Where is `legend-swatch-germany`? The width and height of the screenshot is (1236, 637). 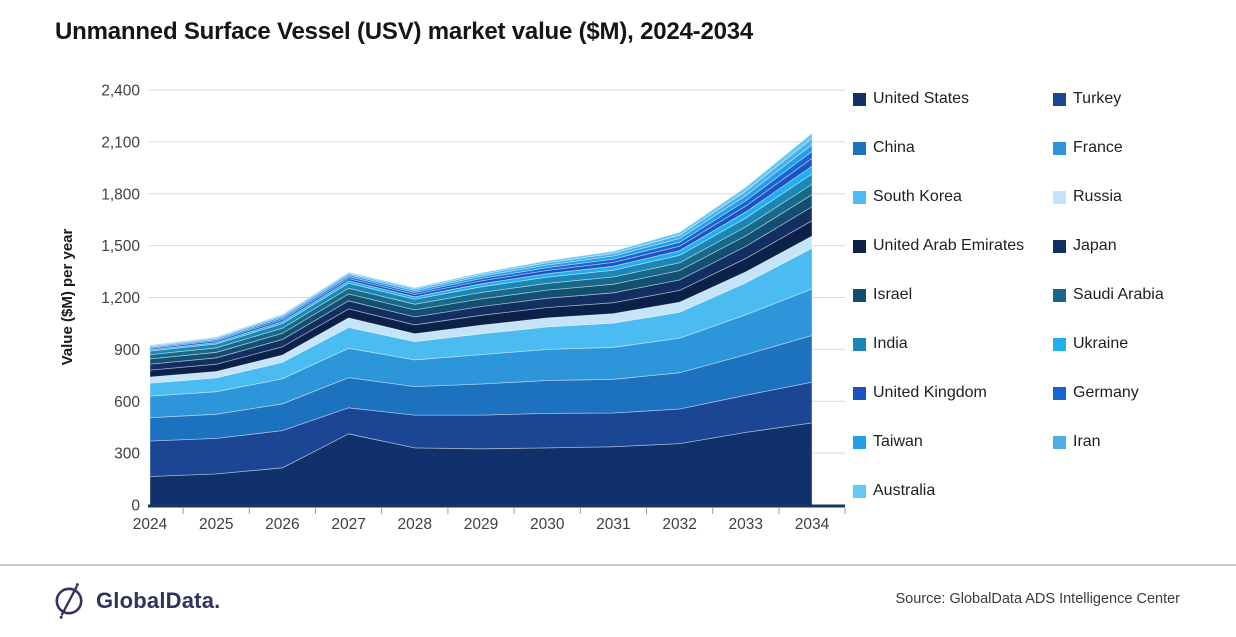
legend-swatch-germany is located at coordinates (1059, 393).